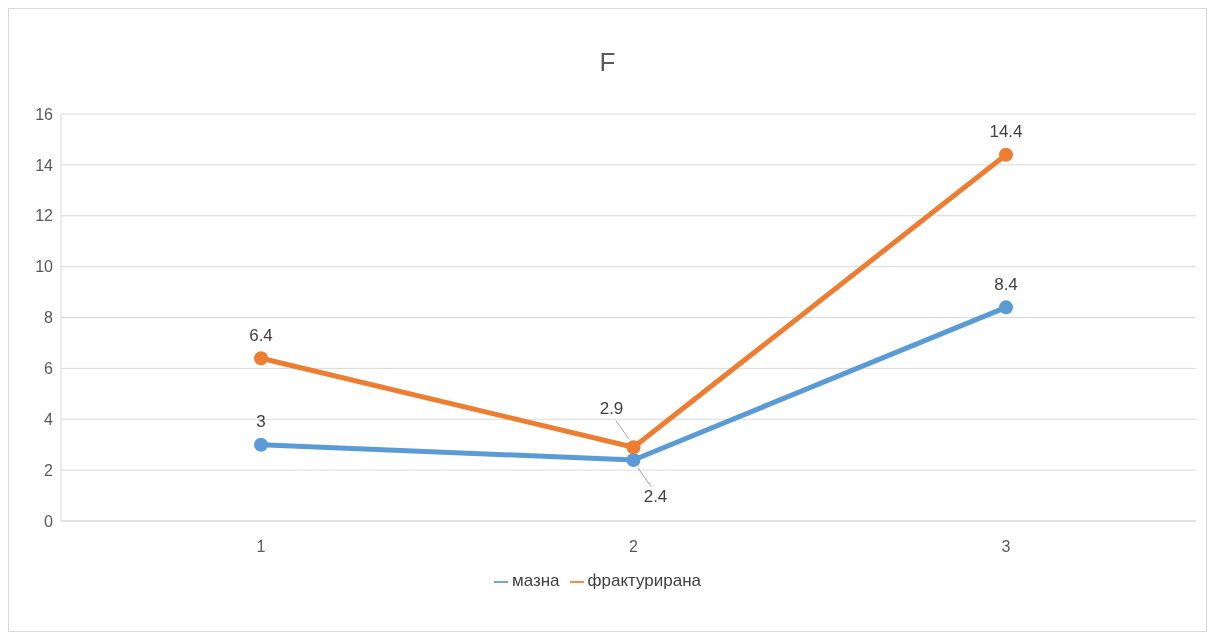  I want to click on y-tick-label: 14, so click(44, 165).